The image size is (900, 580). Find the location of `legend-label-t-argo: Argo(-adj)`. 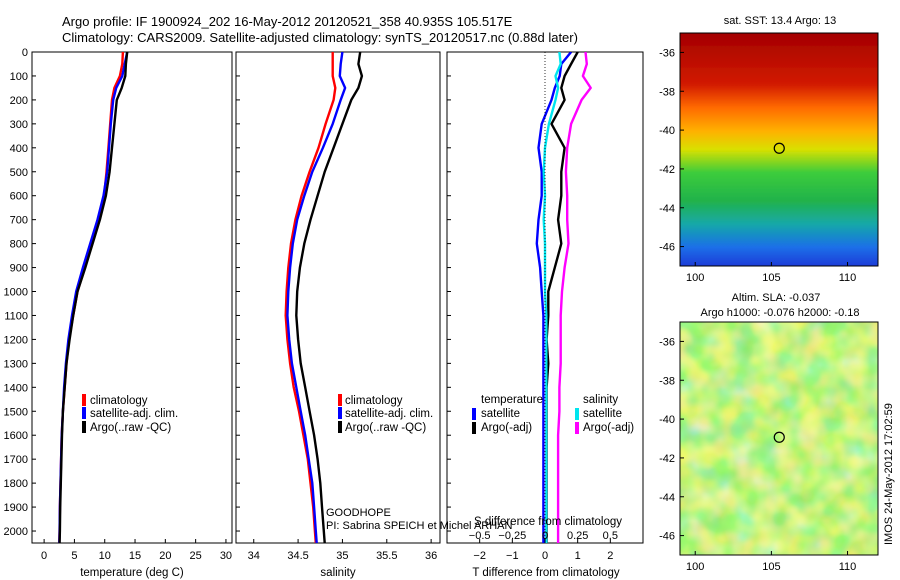

legend-label-t-argo: Argo(-adj) is located at coordinates (506, 428).